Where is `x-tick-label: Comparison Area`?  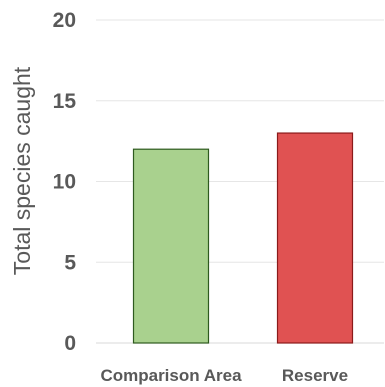 x-tick-label: Comparison Area is located at coordinates (171, 375).